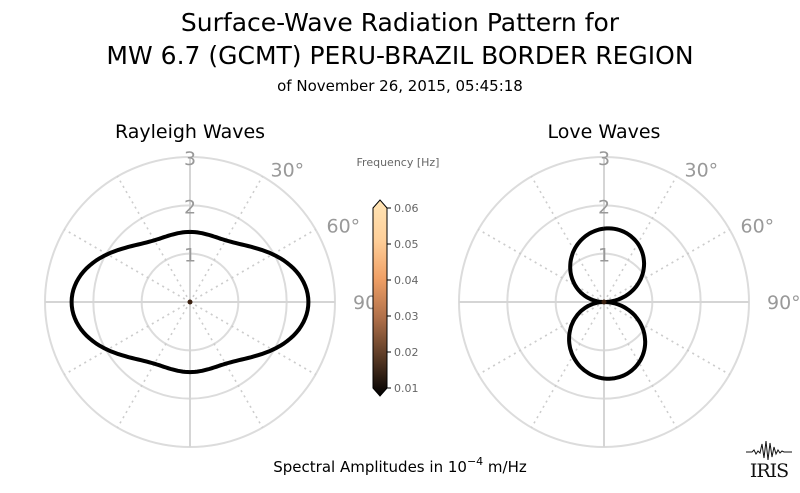  I want to click on colorbar-tick-label: 0.05, so click(406, 244).